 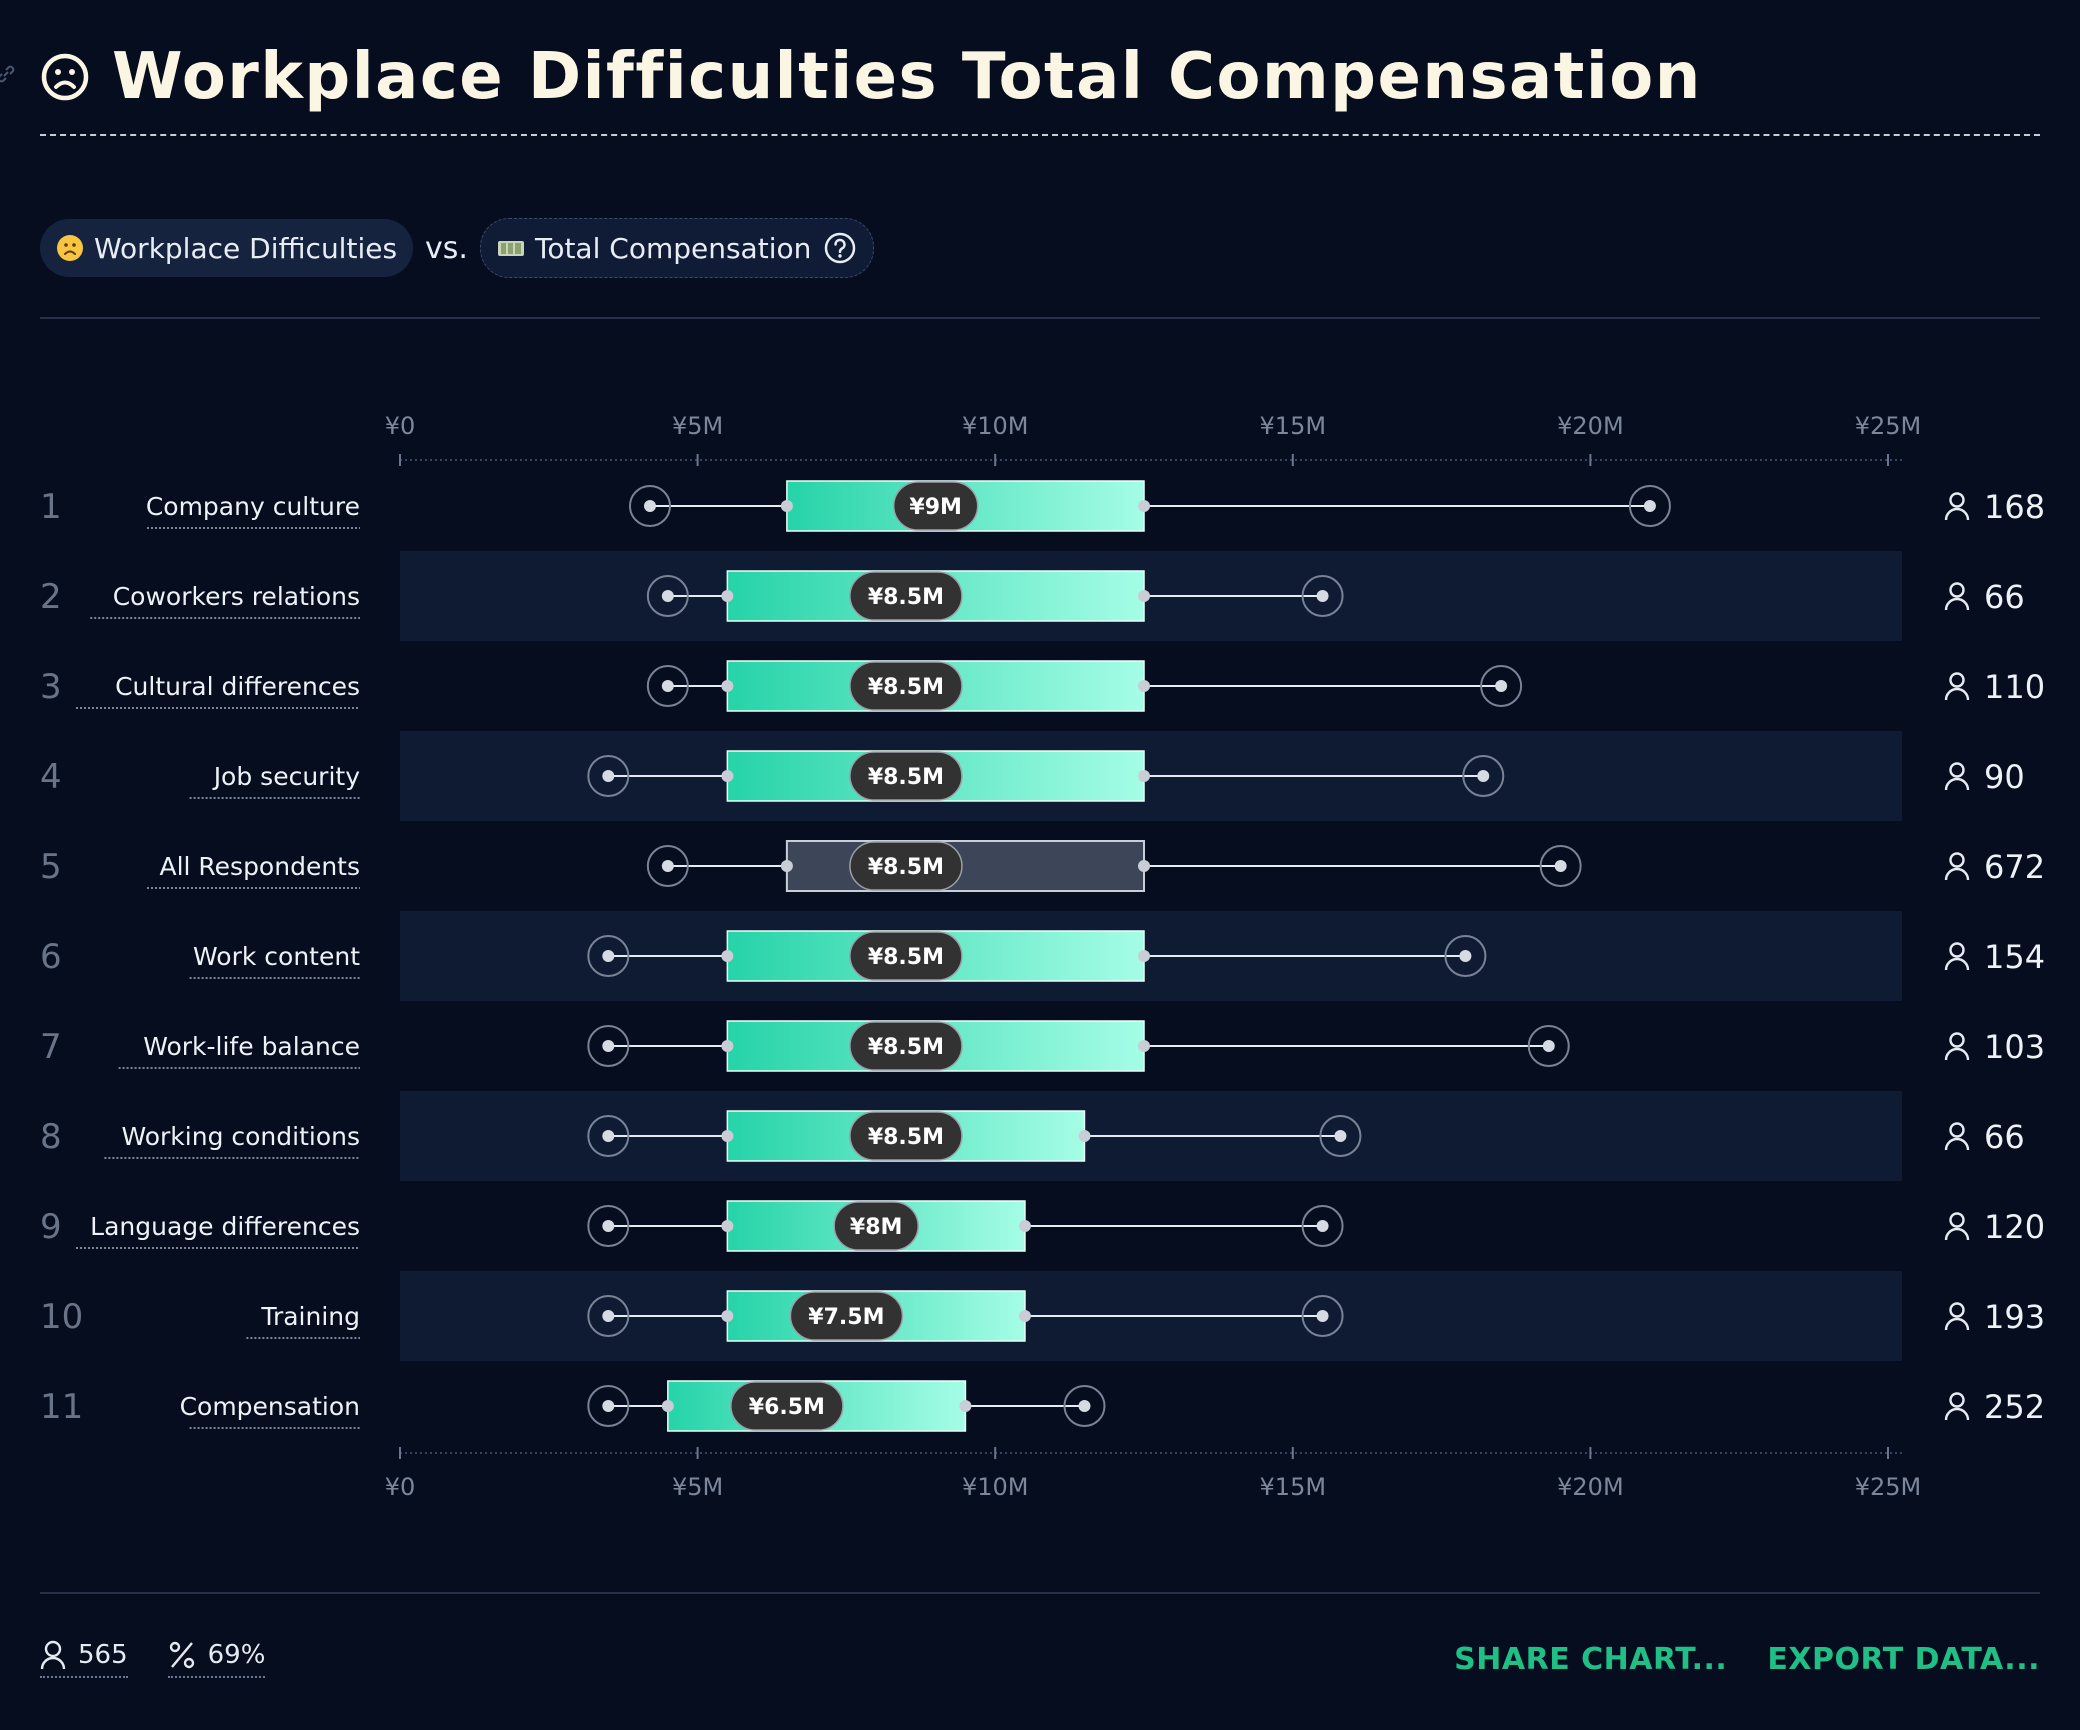 I want to click on footer-stats: 565 69%, so click(x=172, y=1659).